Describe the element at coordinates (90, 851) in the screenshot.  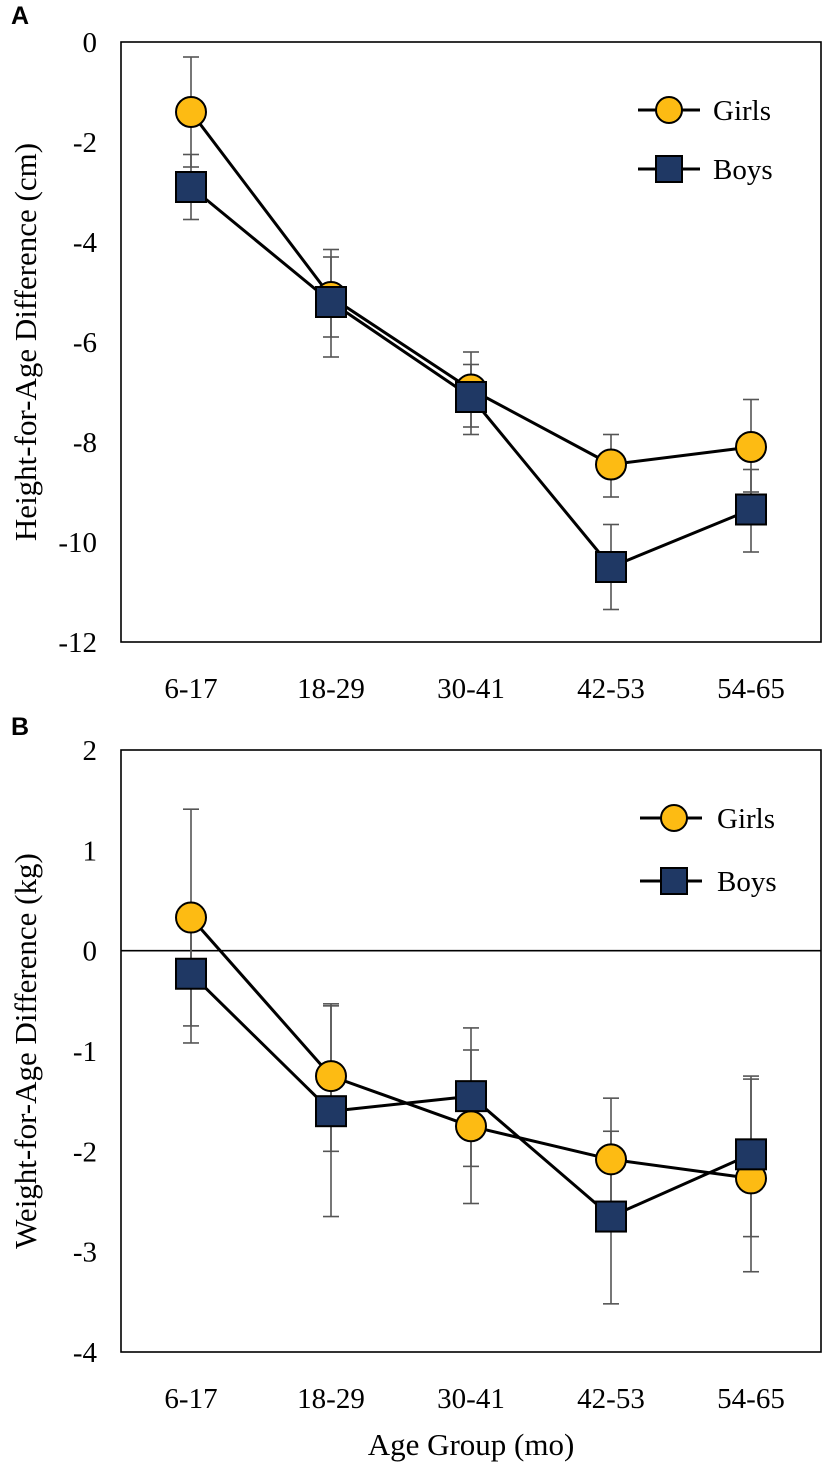
I see `y-tick-label: 1` at that location.